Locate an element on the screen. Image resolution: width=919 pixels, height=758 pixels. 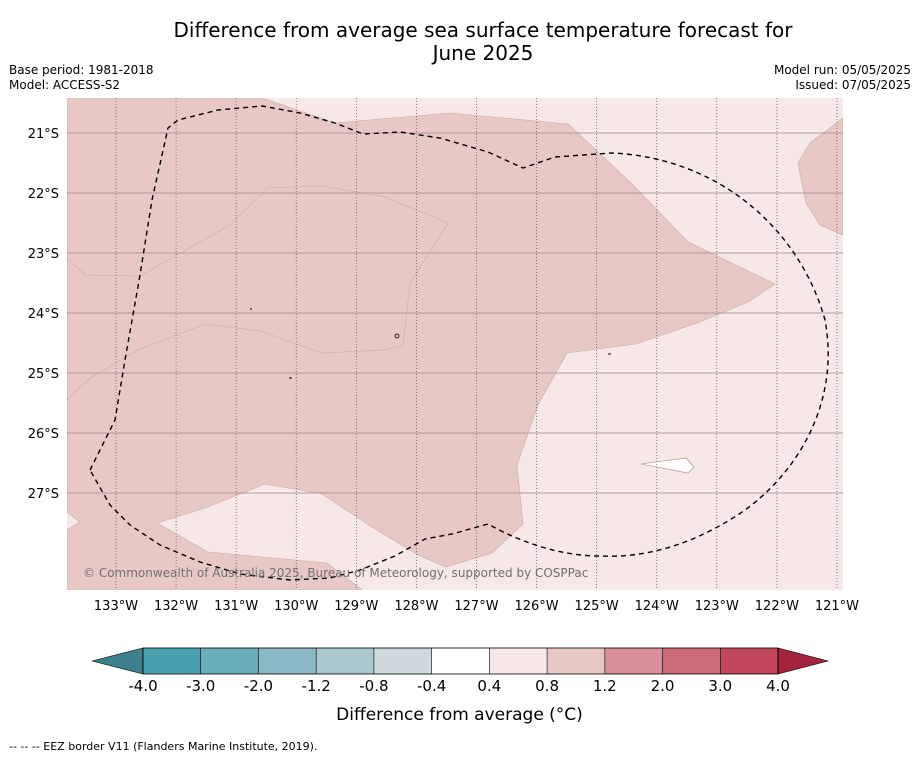
colorbar-tick-label: -0.4 is located at coordinates (431, 686).